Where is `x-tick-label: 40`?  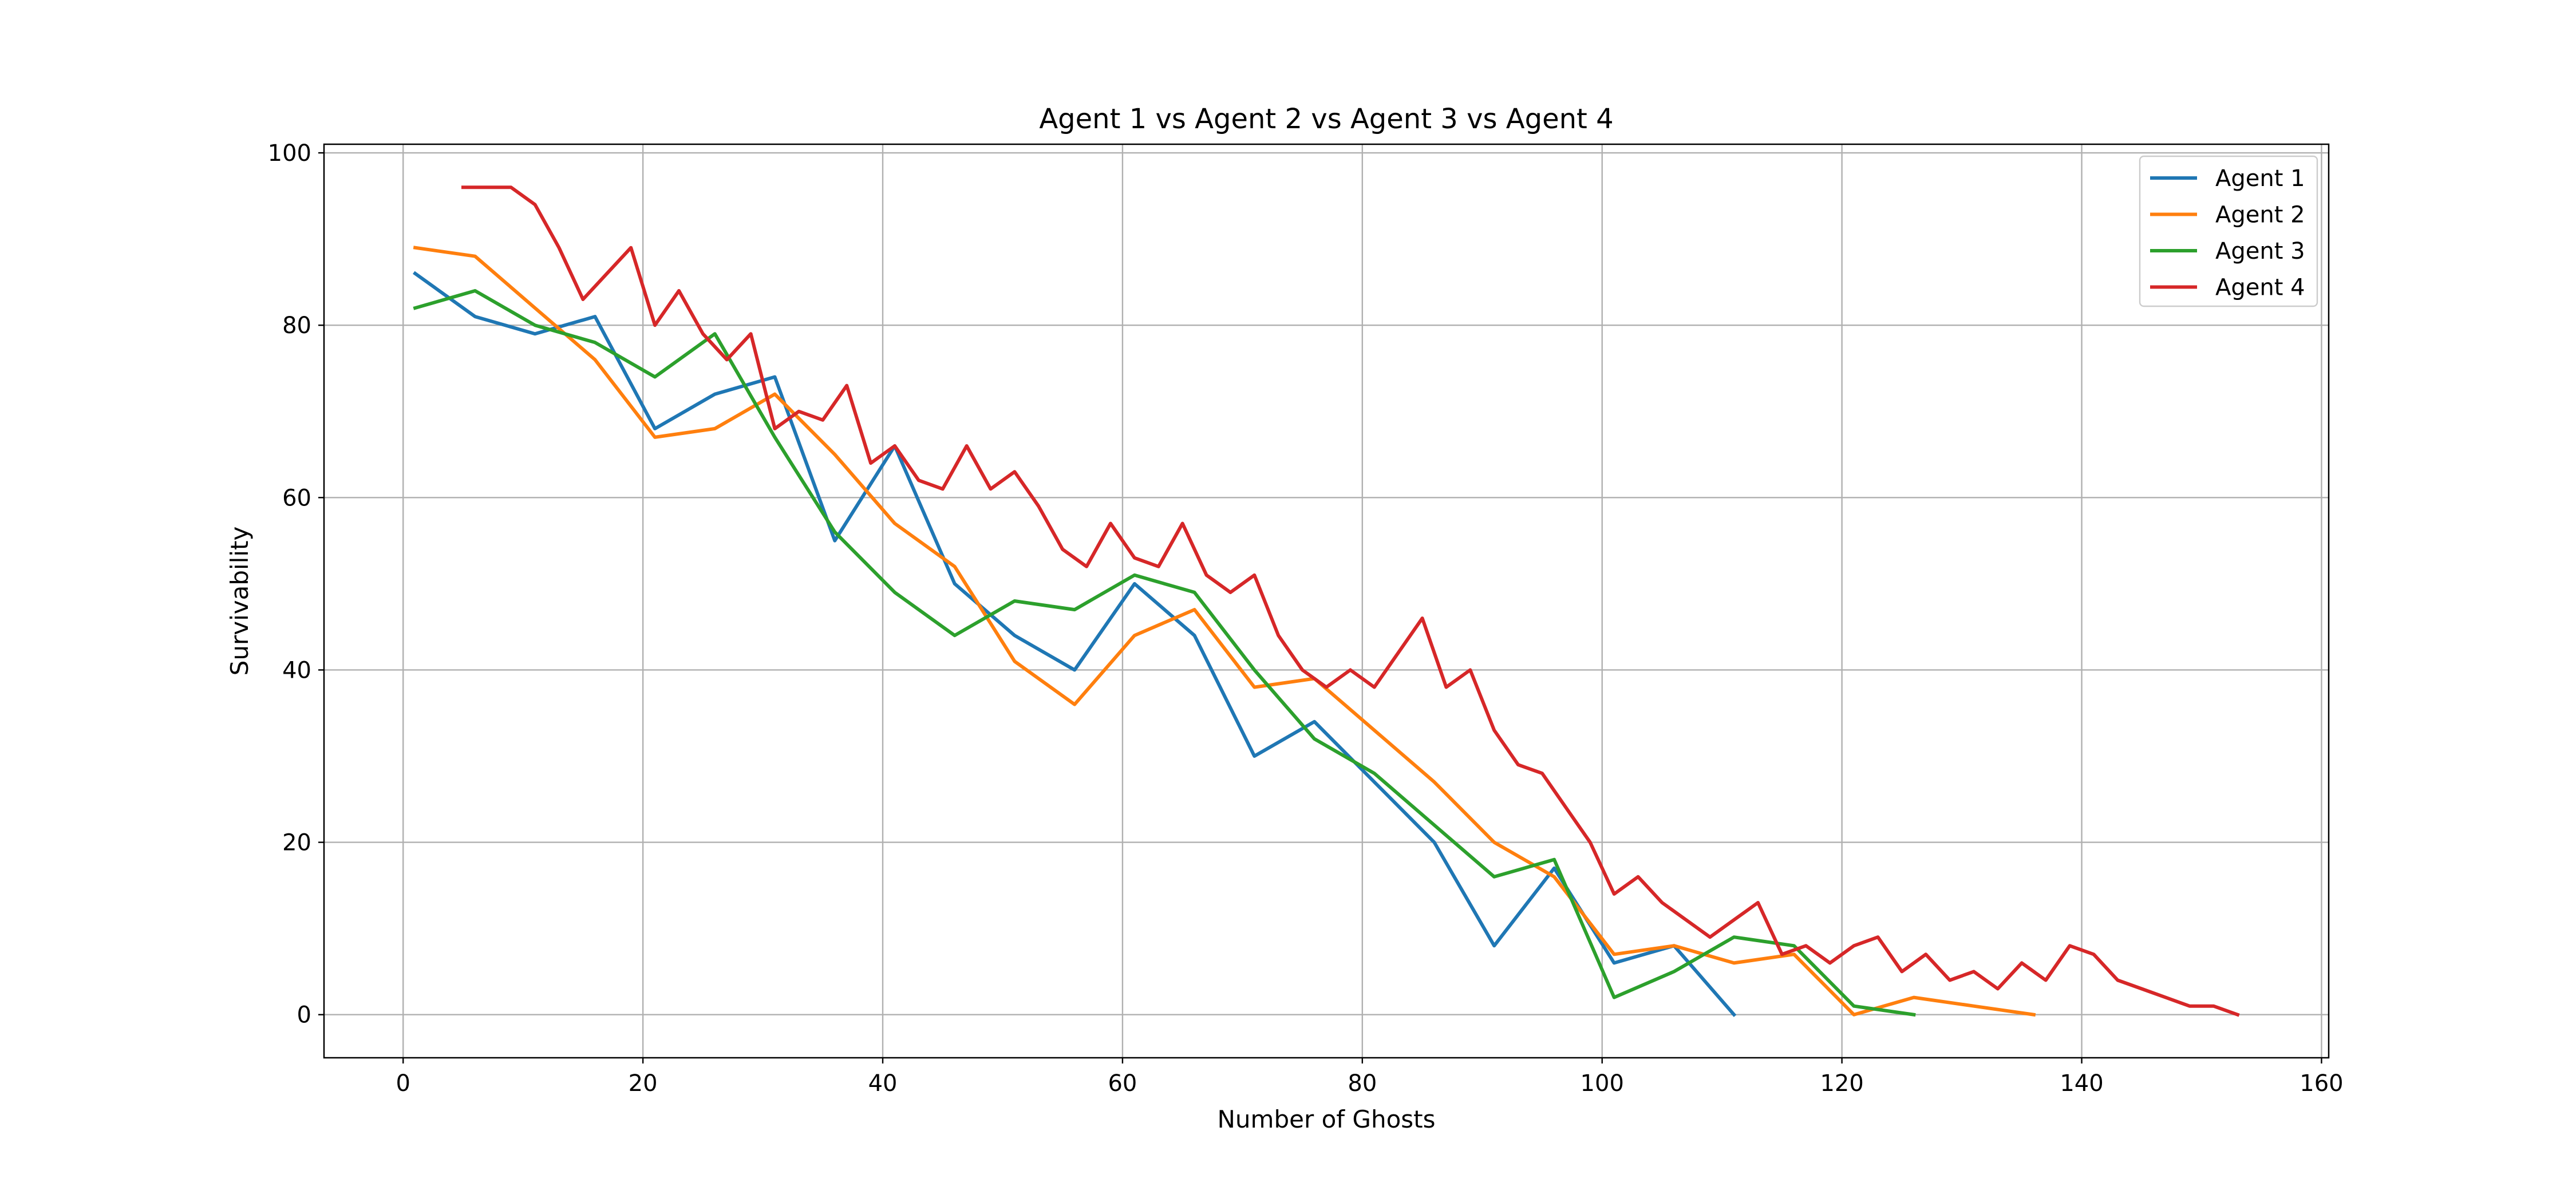 x-tick-label: 40 is located at coordinates (883, 1083).